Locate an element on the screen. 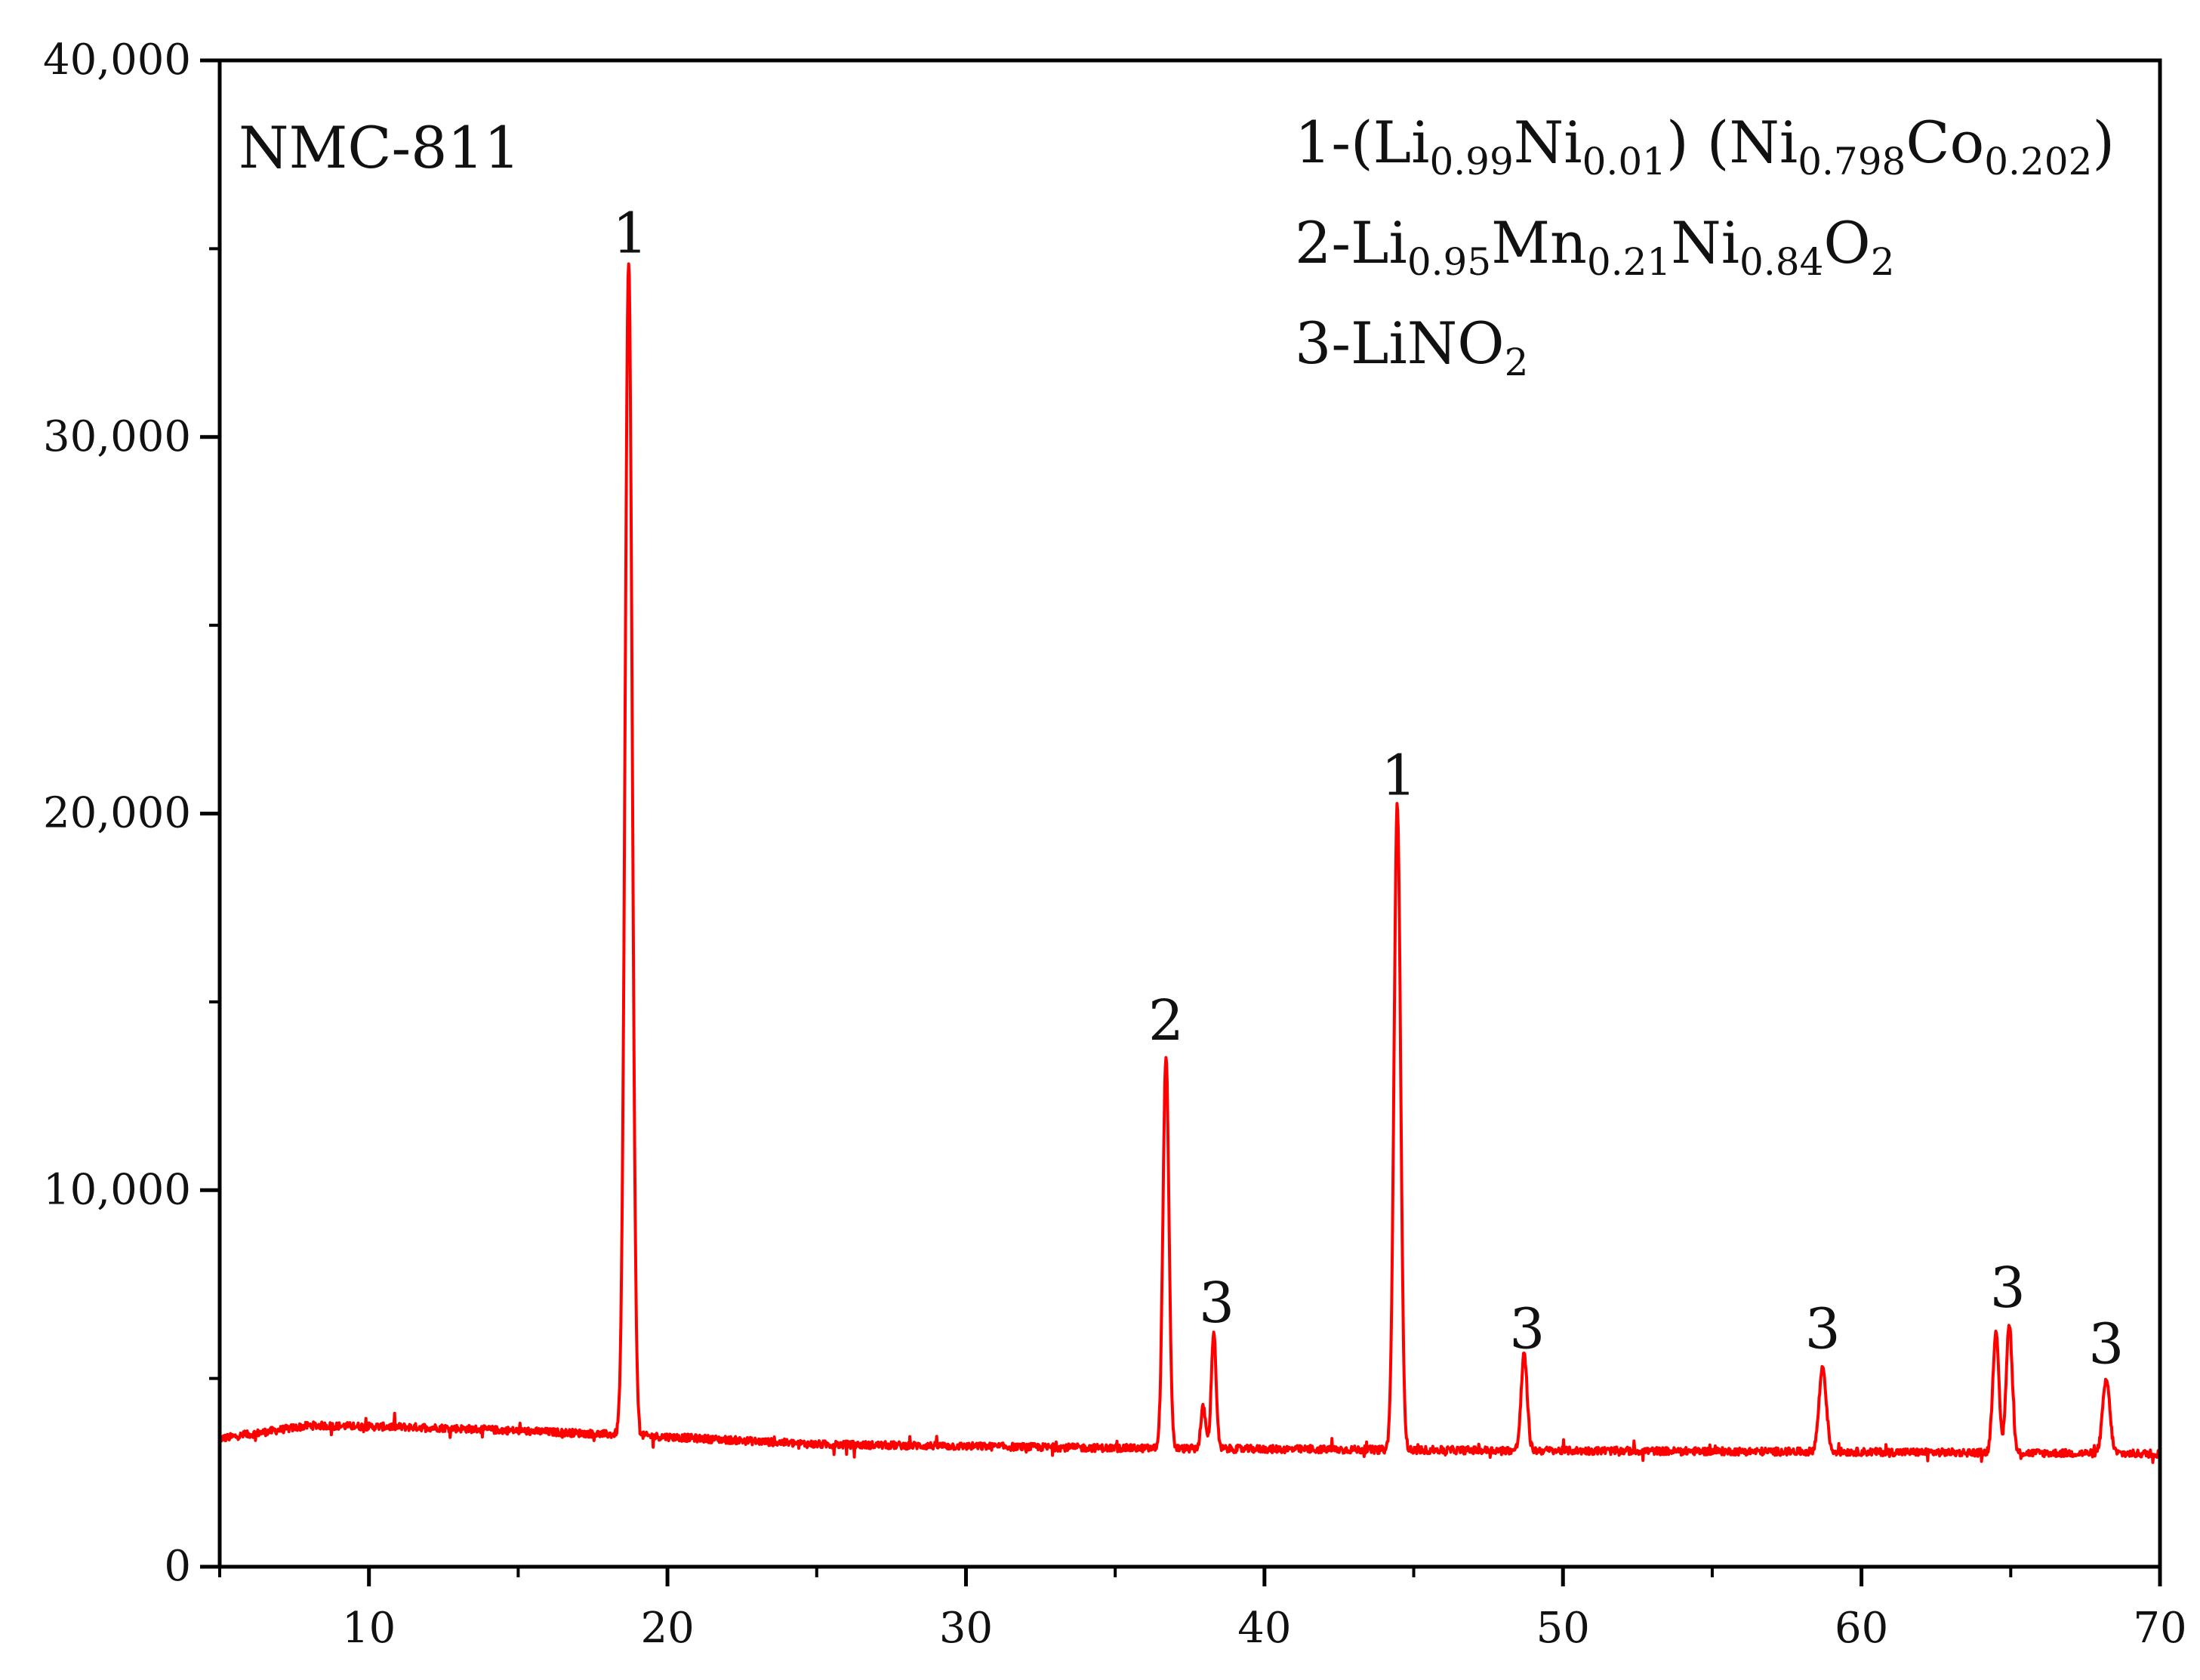 The width and height of the screenshot is (2200, 1680). x-tick-label: 60 is located at coordinates (1862, 1628).